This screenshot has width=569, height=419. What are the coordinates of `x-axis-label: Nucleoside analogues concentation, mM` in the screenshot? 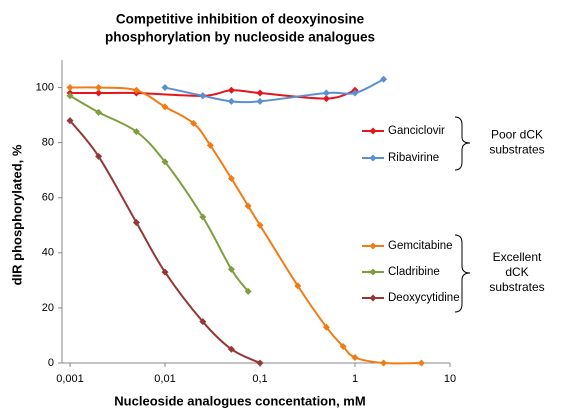 It's located at (239, 400).